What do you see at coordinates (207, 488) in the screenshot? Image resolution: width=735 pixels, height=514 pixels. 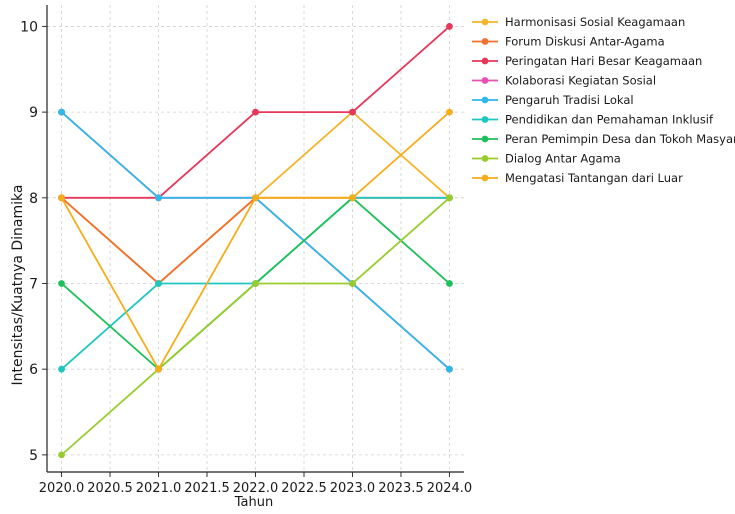 I see `x-tick-label: 2021.5` at bounding box center [207, 488].